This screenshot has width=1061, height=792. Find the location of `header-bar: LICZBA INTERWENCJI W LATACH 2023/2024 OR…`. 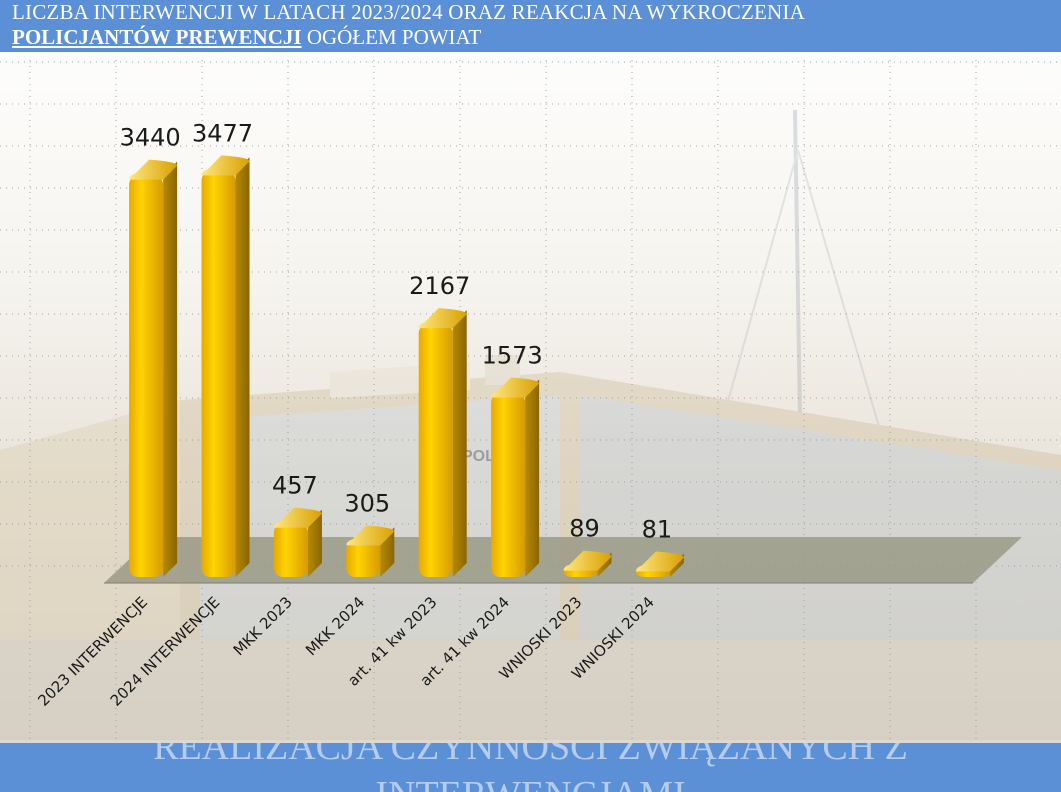

header-bar: LICZBA INTERWENCJI W LATACH 2023/2024 OR… is located at coordinates (530, 26).